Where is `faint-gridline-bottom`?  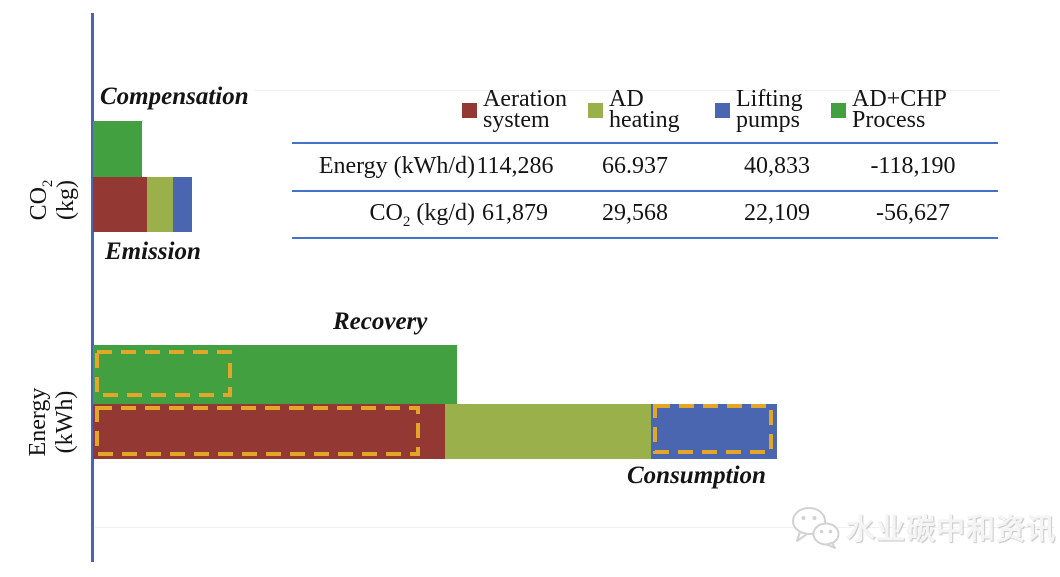 faint-gridline-bottom is located at coordinates (575, 527).